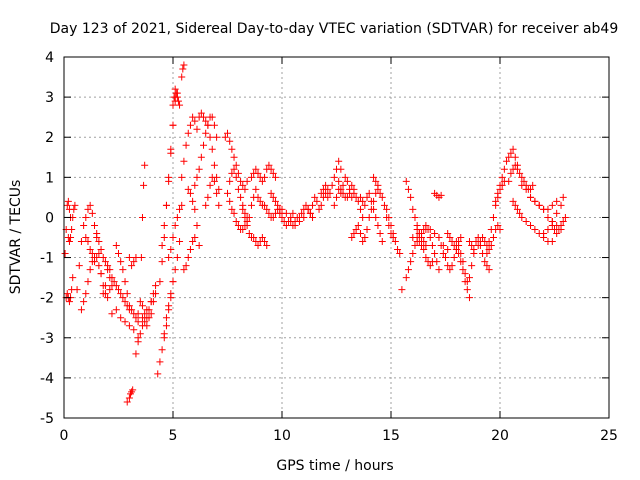 Image resolution: width=640 pixels, height=480 pixels. I want to click on y-tick-label: 0, so click(49, 218).